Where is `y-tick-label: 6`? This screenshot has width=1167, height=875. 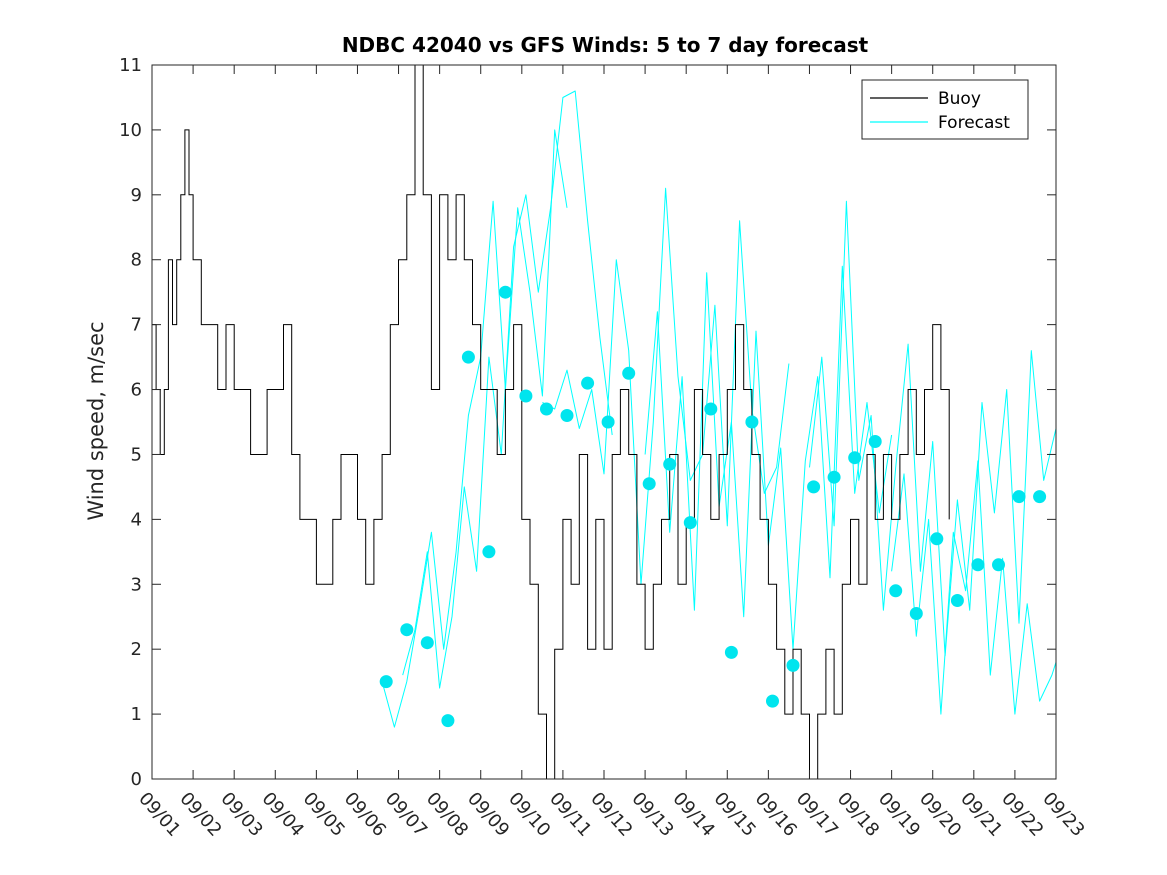
y-tick-label: 6 is located at coordinates (136, 390).